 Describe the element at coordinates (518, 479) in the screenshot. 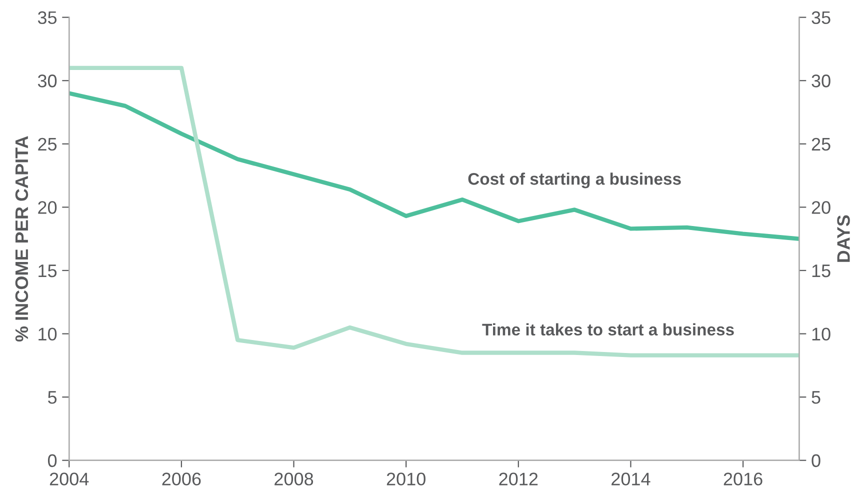

I see `x-tick-label: 2012` at that location.